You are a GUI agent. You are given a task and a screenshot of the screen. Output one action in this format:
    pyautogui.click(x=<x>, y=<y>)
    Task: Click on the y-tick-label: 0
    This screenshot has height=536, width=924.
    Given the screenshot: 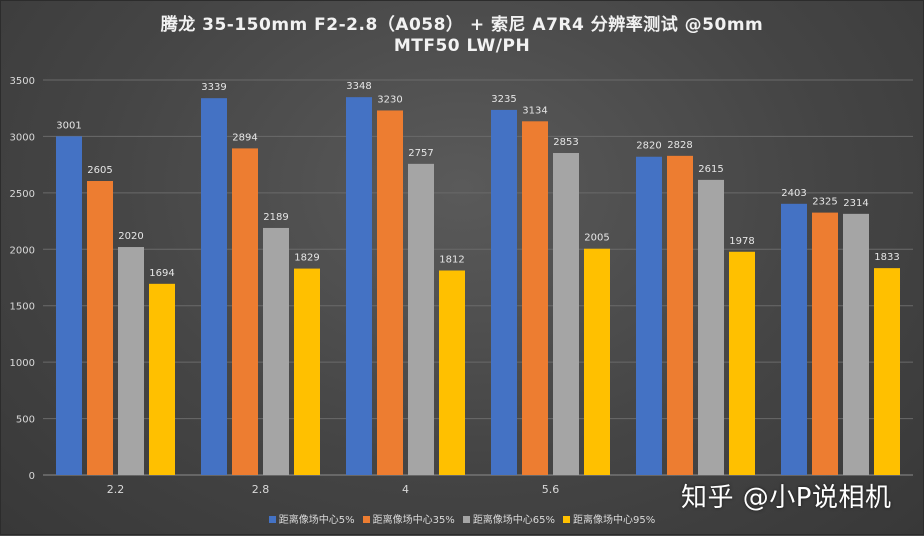 What is the action you would take?
    pyautogui.click(x=32, y=476)
    